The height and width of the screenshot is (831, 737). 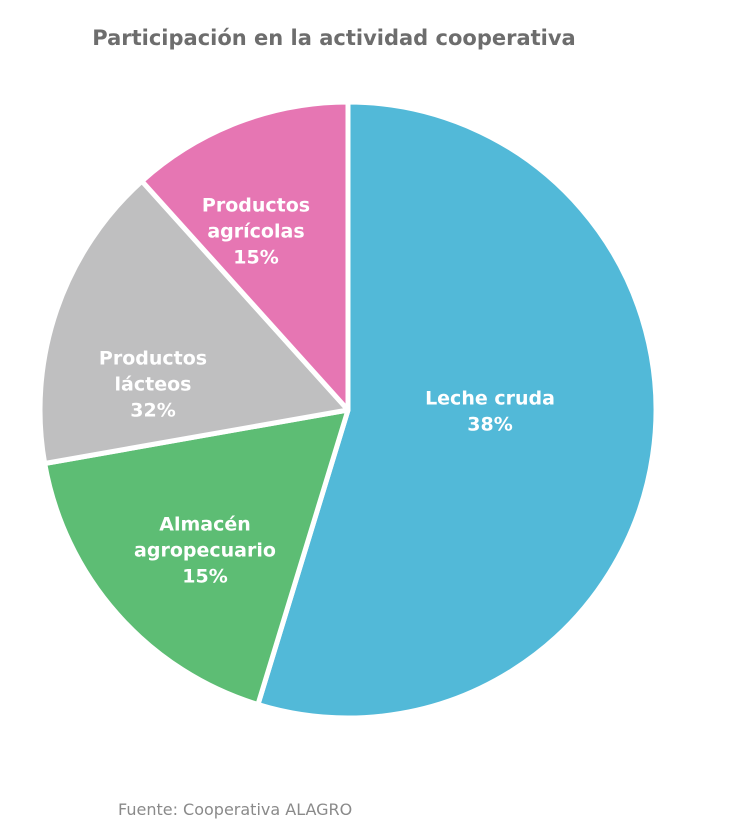 I want to click on slice-name-label: agropecuario, so click(x=205, y=551).